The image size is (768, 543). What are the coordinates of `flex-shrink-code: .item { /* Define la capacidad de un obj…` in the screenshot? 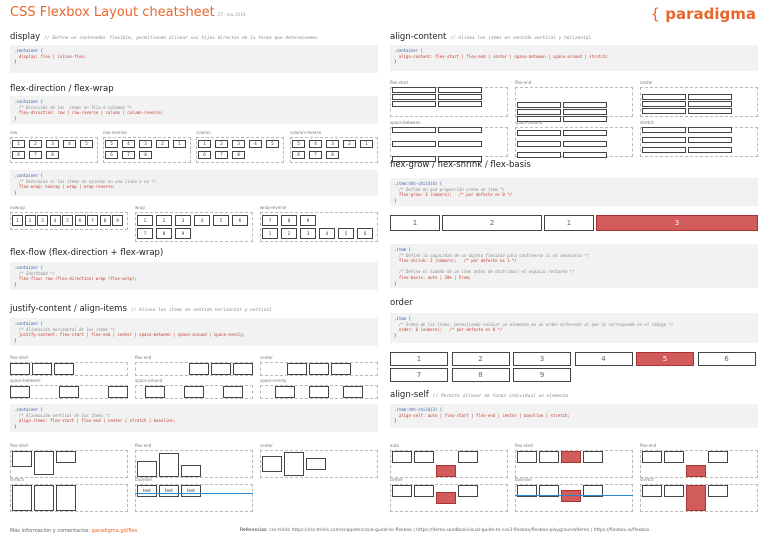 It's located at (574, 266).